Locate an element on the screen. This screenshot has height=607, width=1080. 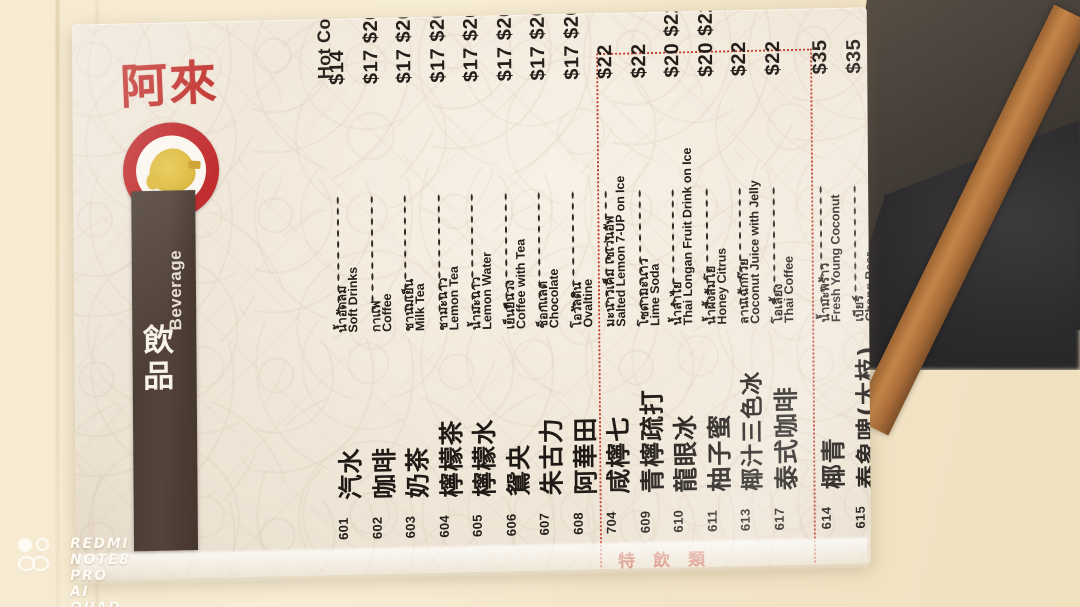
menu-item: $17 $20 โอวัลติน Ovaltine 阿華田 608 is located at coordinates (580, 273).